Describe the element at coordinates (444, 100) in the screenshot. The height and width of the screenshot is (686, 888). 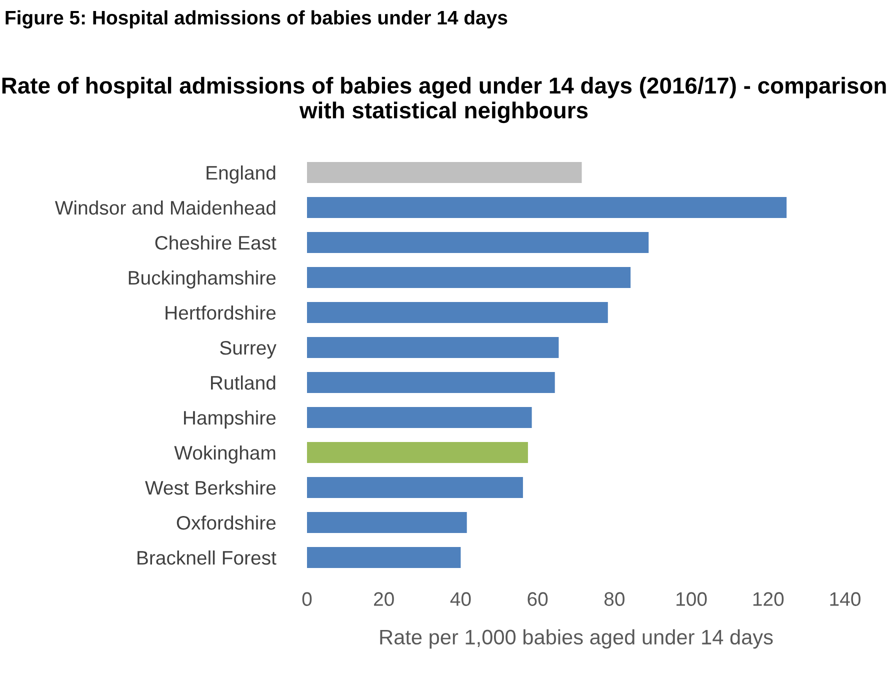
I see `chart-title: Rate of hospital admissions of babies aged under 14 days (2016/17) - comparison with statistical neighbours` at that location.